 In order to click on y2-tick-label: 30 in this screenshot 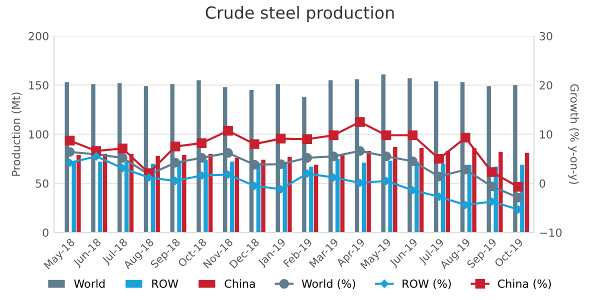, I will do `click(546, 36)`.